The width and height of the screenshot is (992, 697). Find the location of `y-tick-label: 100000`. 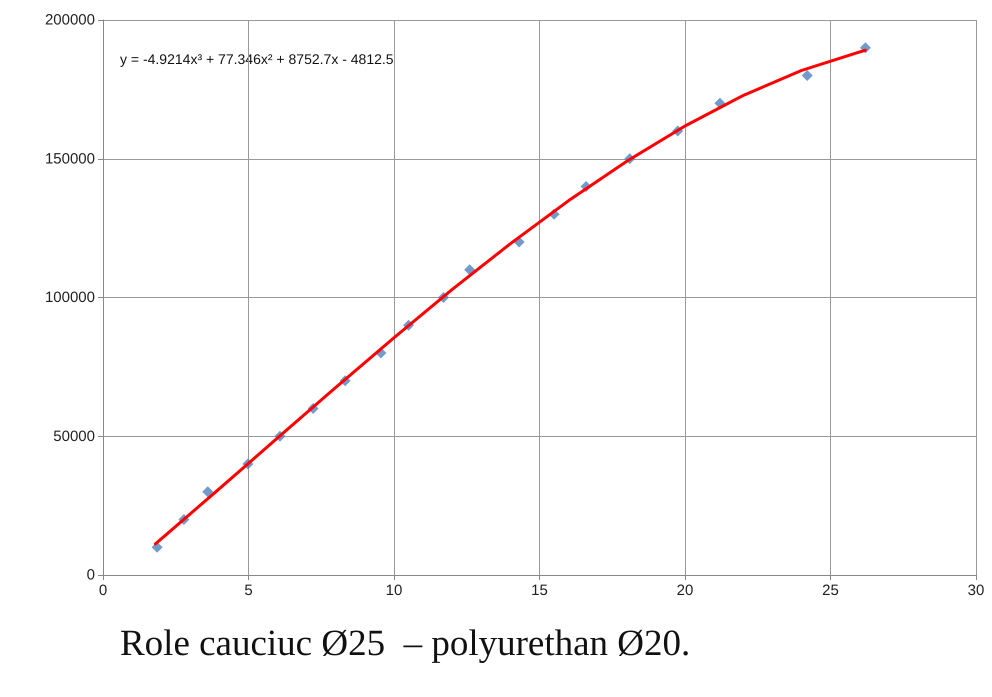

y-tick-label: 100000 is located at coordinates (69, 297).